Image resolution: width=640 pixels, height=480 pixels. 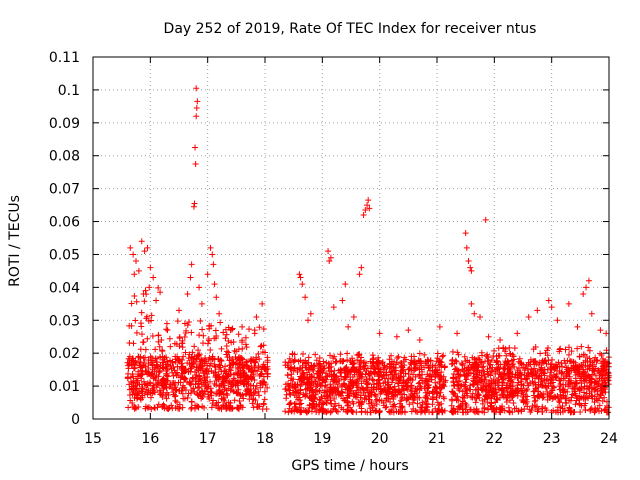 I want to click on x-tick-label: 20, so click(x=380, y=439).